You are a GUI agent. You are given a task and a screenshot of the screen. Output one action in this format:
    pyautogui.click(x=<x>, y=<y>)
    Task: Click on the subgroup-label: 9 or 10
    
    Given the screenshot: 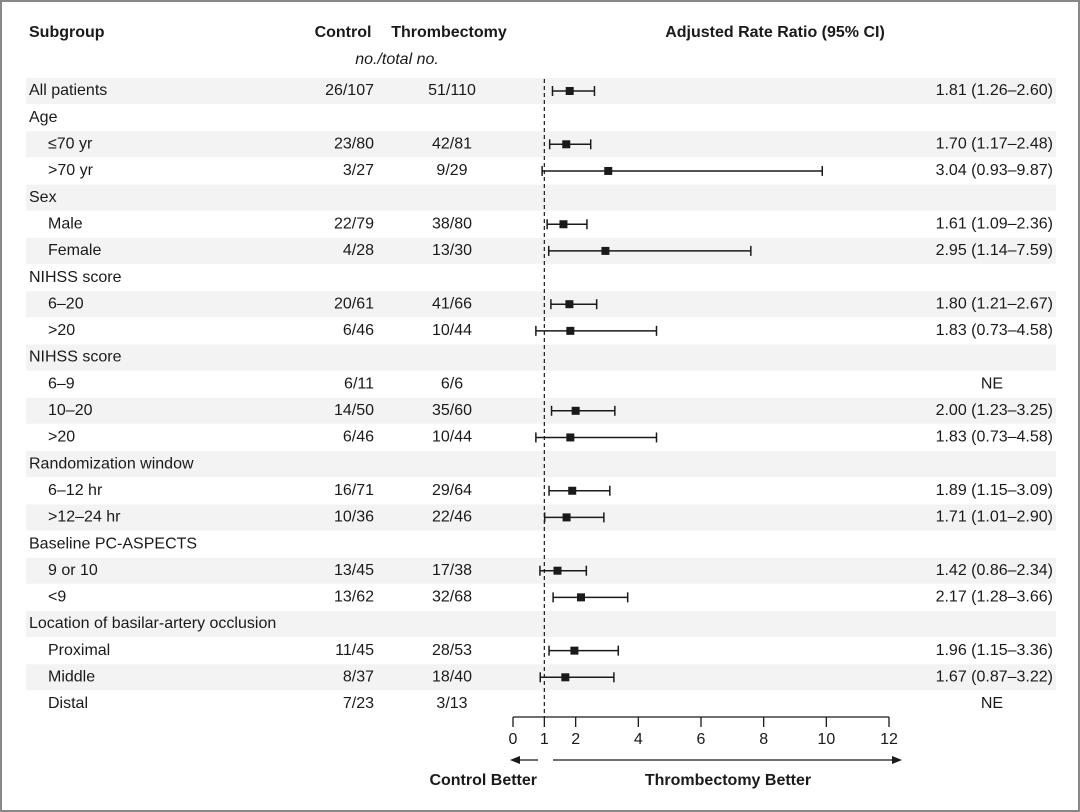 What is the action you would take?
    pyautogui.click(x=73, y=570)
    